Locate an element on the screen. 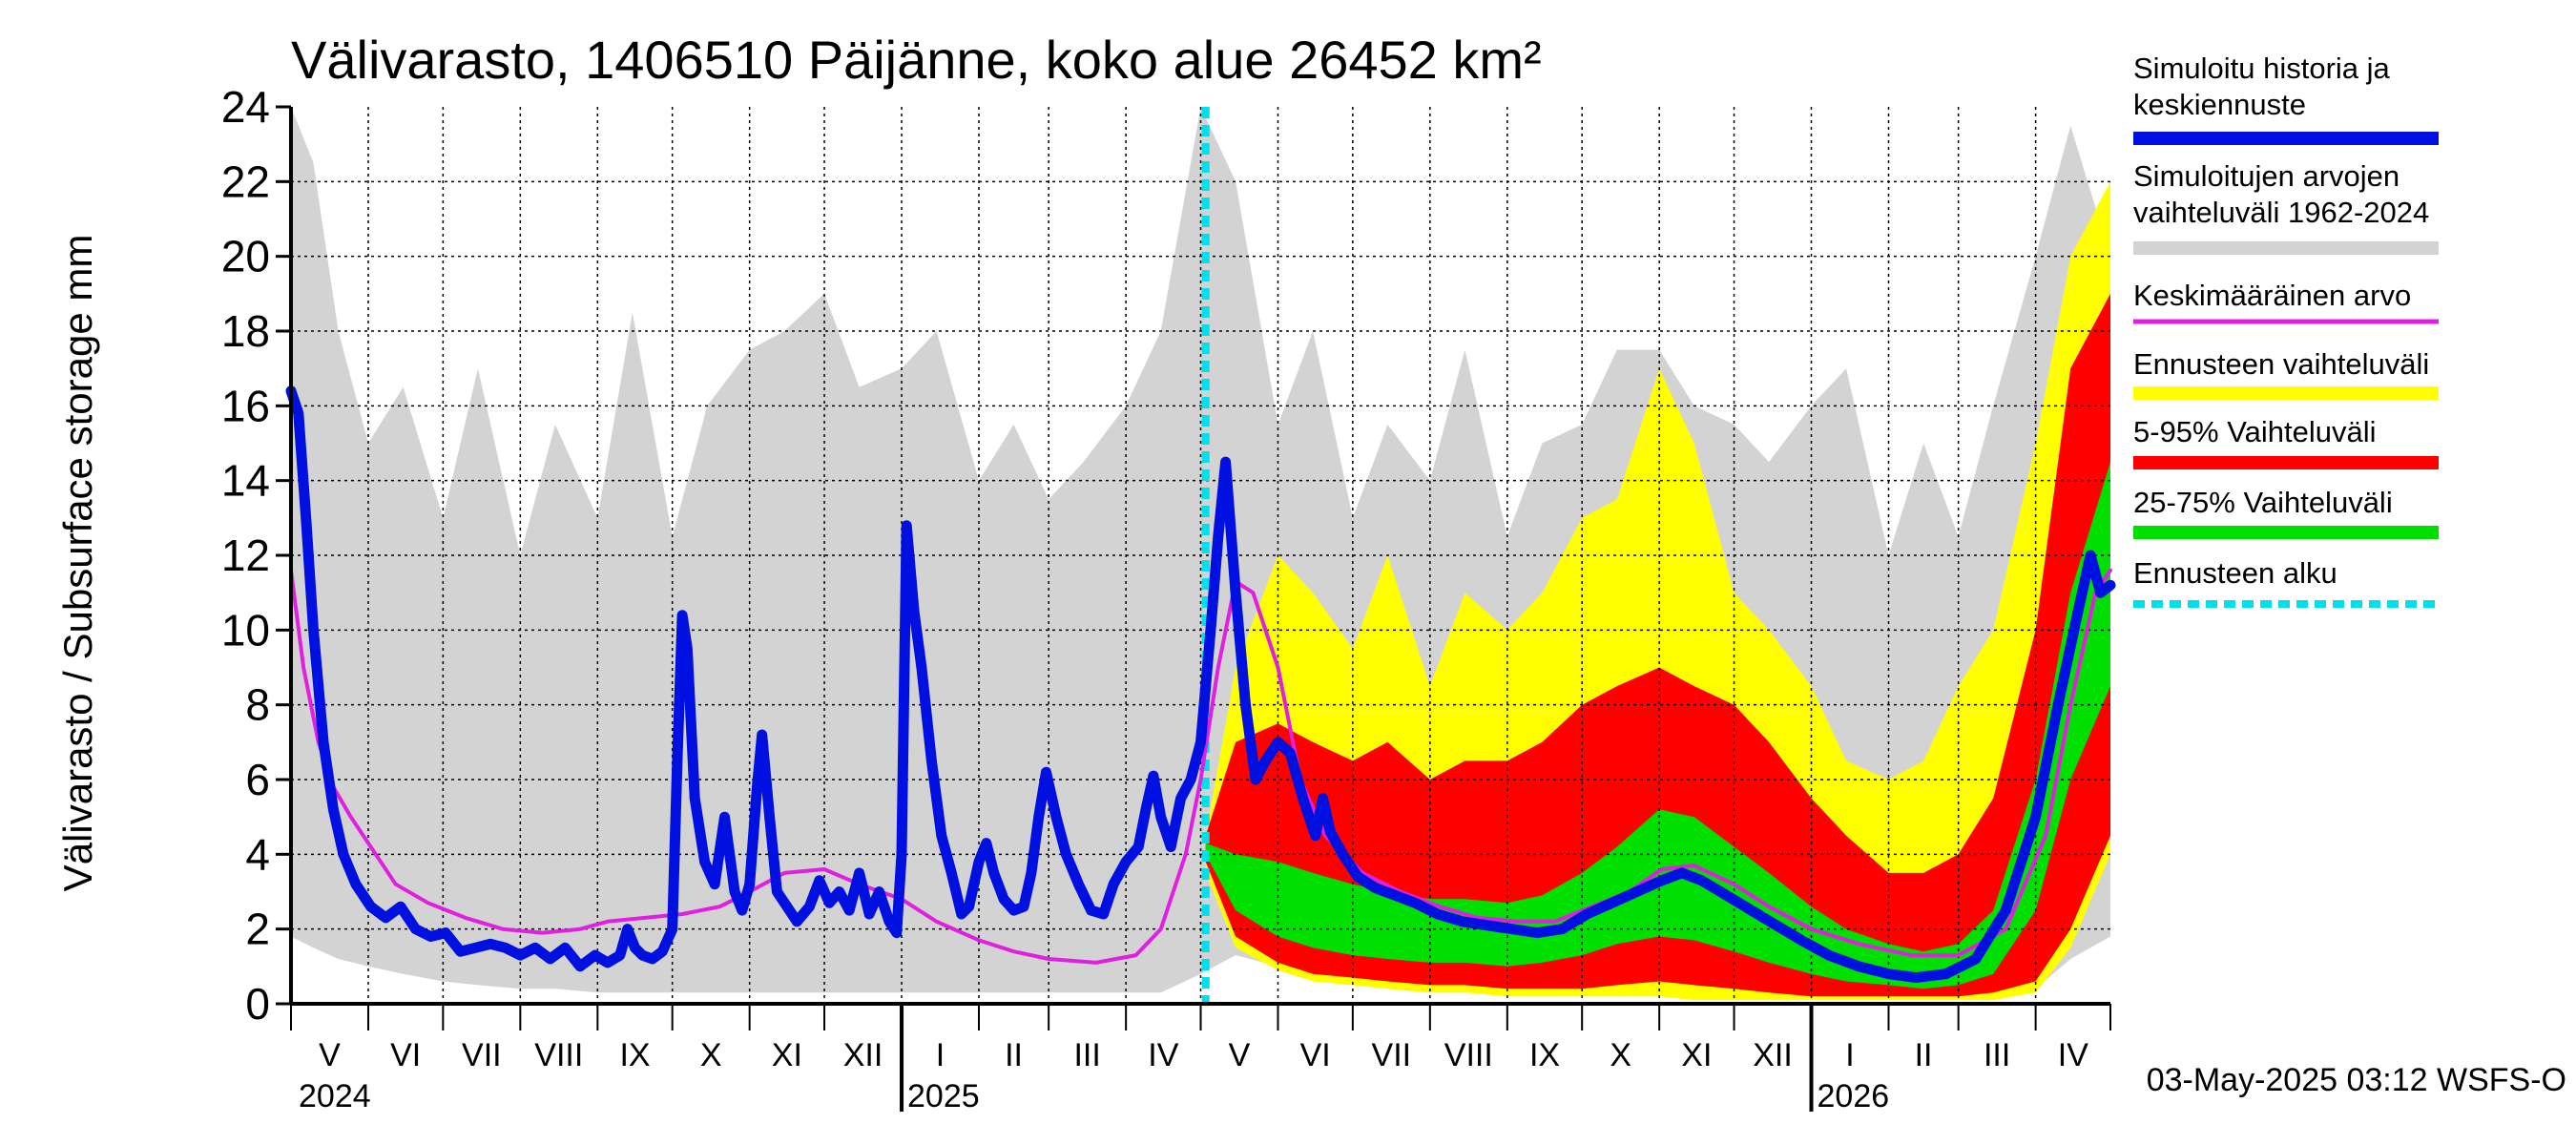  y-tick-label: 20 is located at coordinates (245, 256).